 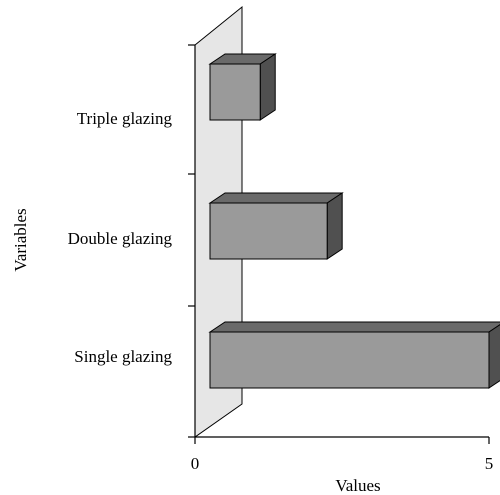 I want to click on category-label-single: Single glazing, so click(x=123, y=356).